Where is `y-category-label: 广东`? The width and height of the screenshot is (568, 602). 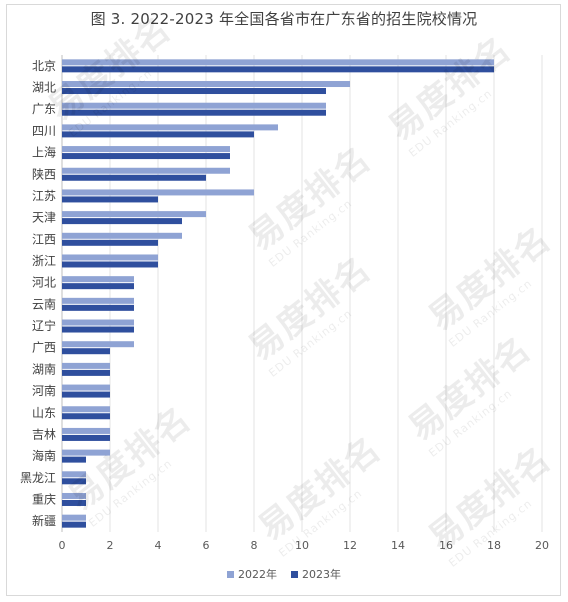
y-category-label: 广东 is located at coordinates (44, 109).